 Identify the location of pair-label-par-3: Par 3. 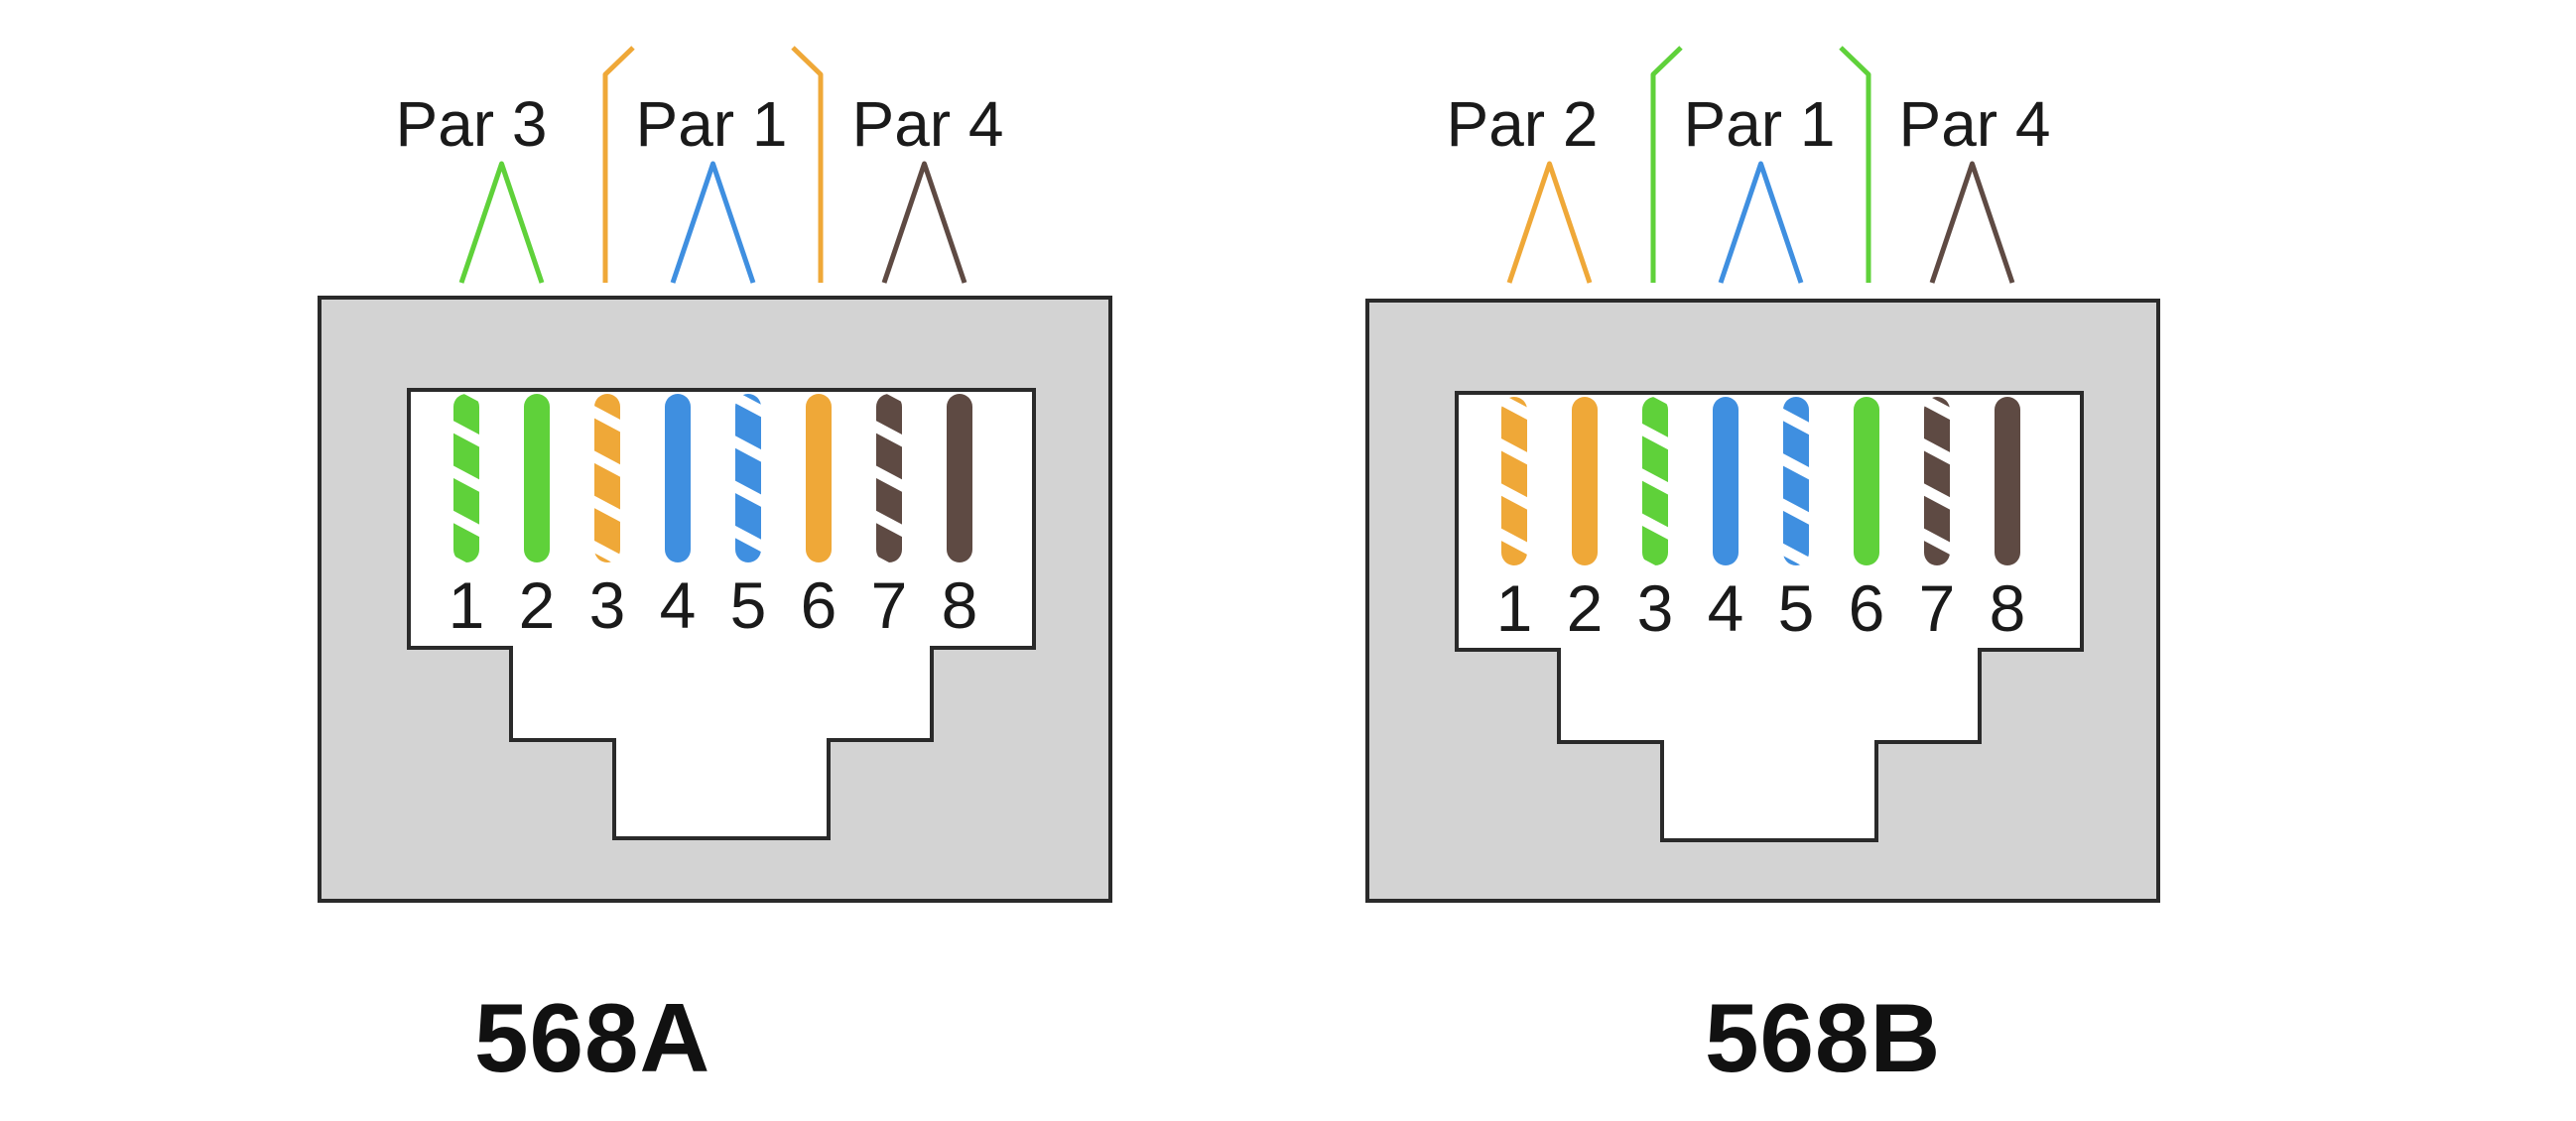
(472, 124).